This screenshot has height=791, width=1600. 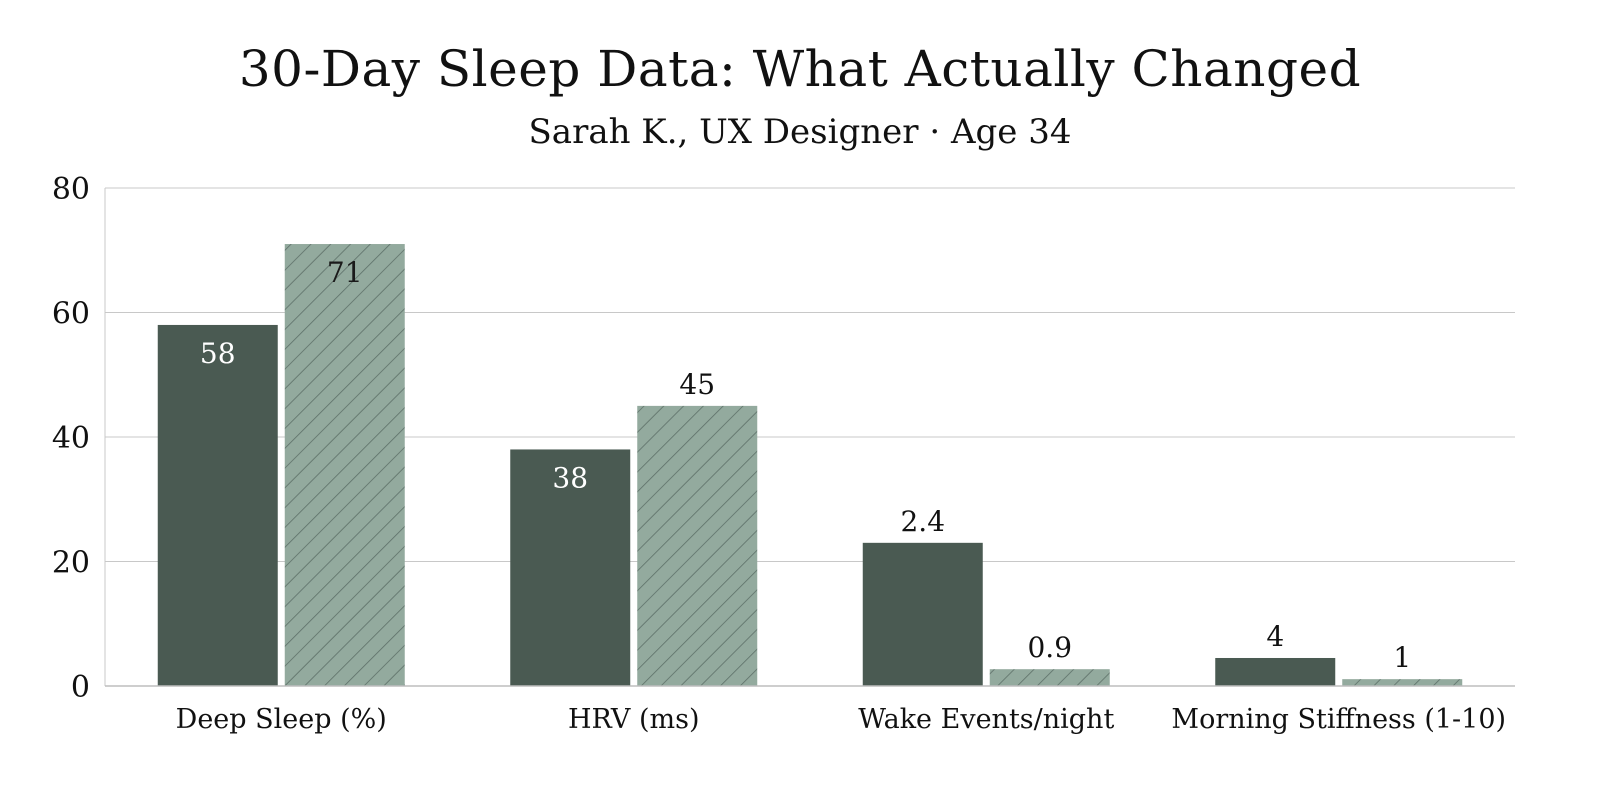 What do you see at coordinates (71, 438) in the screenshot?
I see `y-tick-label: 40` at bounding box center [71, 438].